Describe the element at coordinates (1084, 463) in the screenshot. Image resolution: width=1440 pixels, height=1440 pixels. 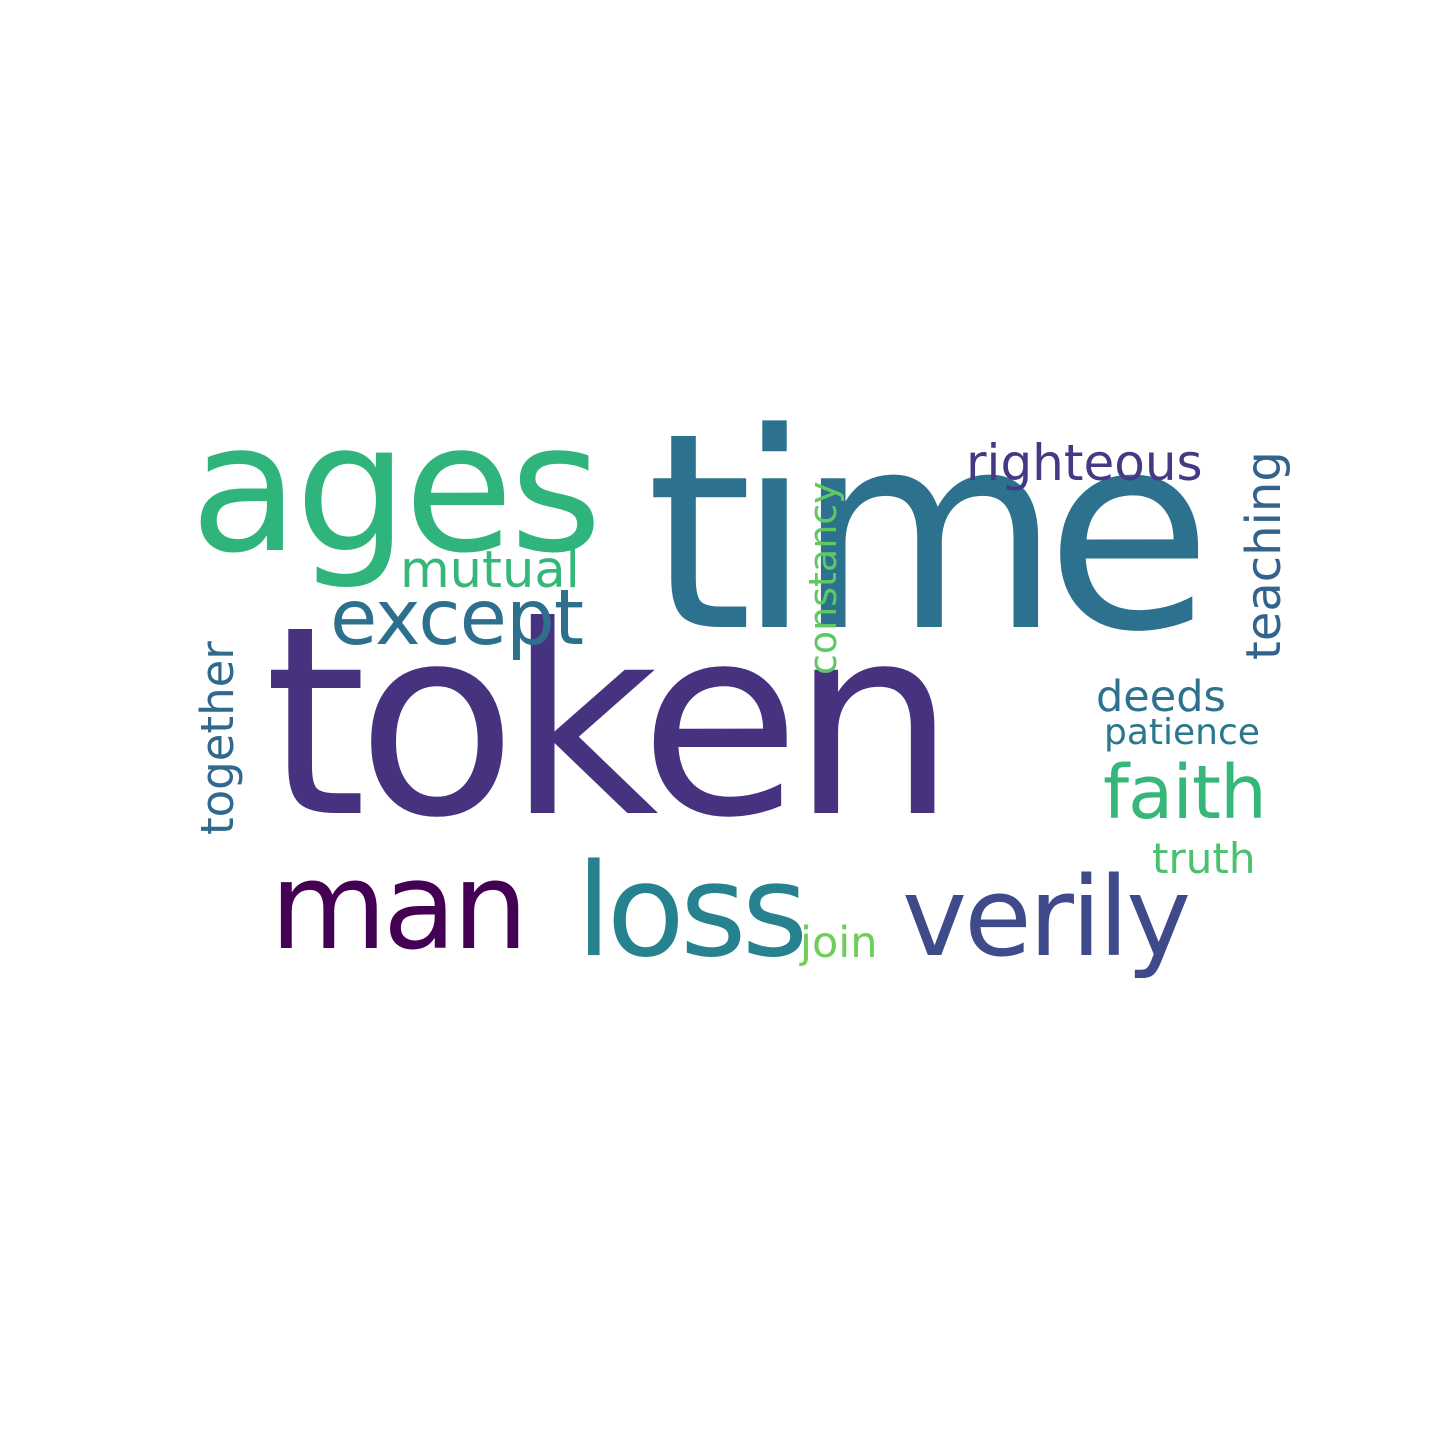
I see `word-righteous: righteous` at that location.